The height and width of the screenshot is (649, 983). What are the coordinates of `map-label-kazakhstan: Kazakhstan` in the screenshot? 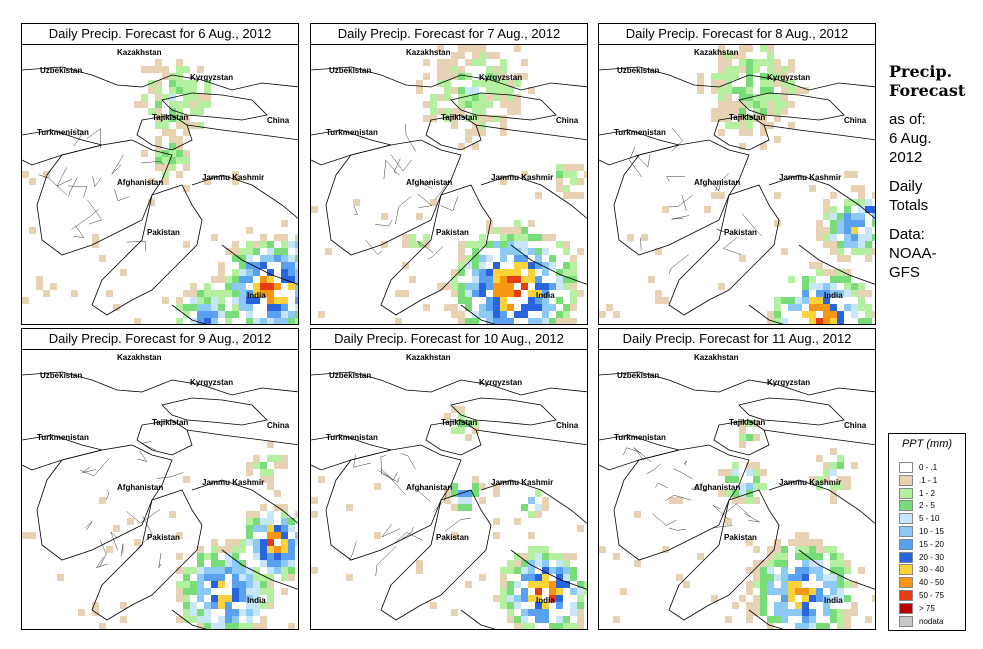 It's located at (716, 357).